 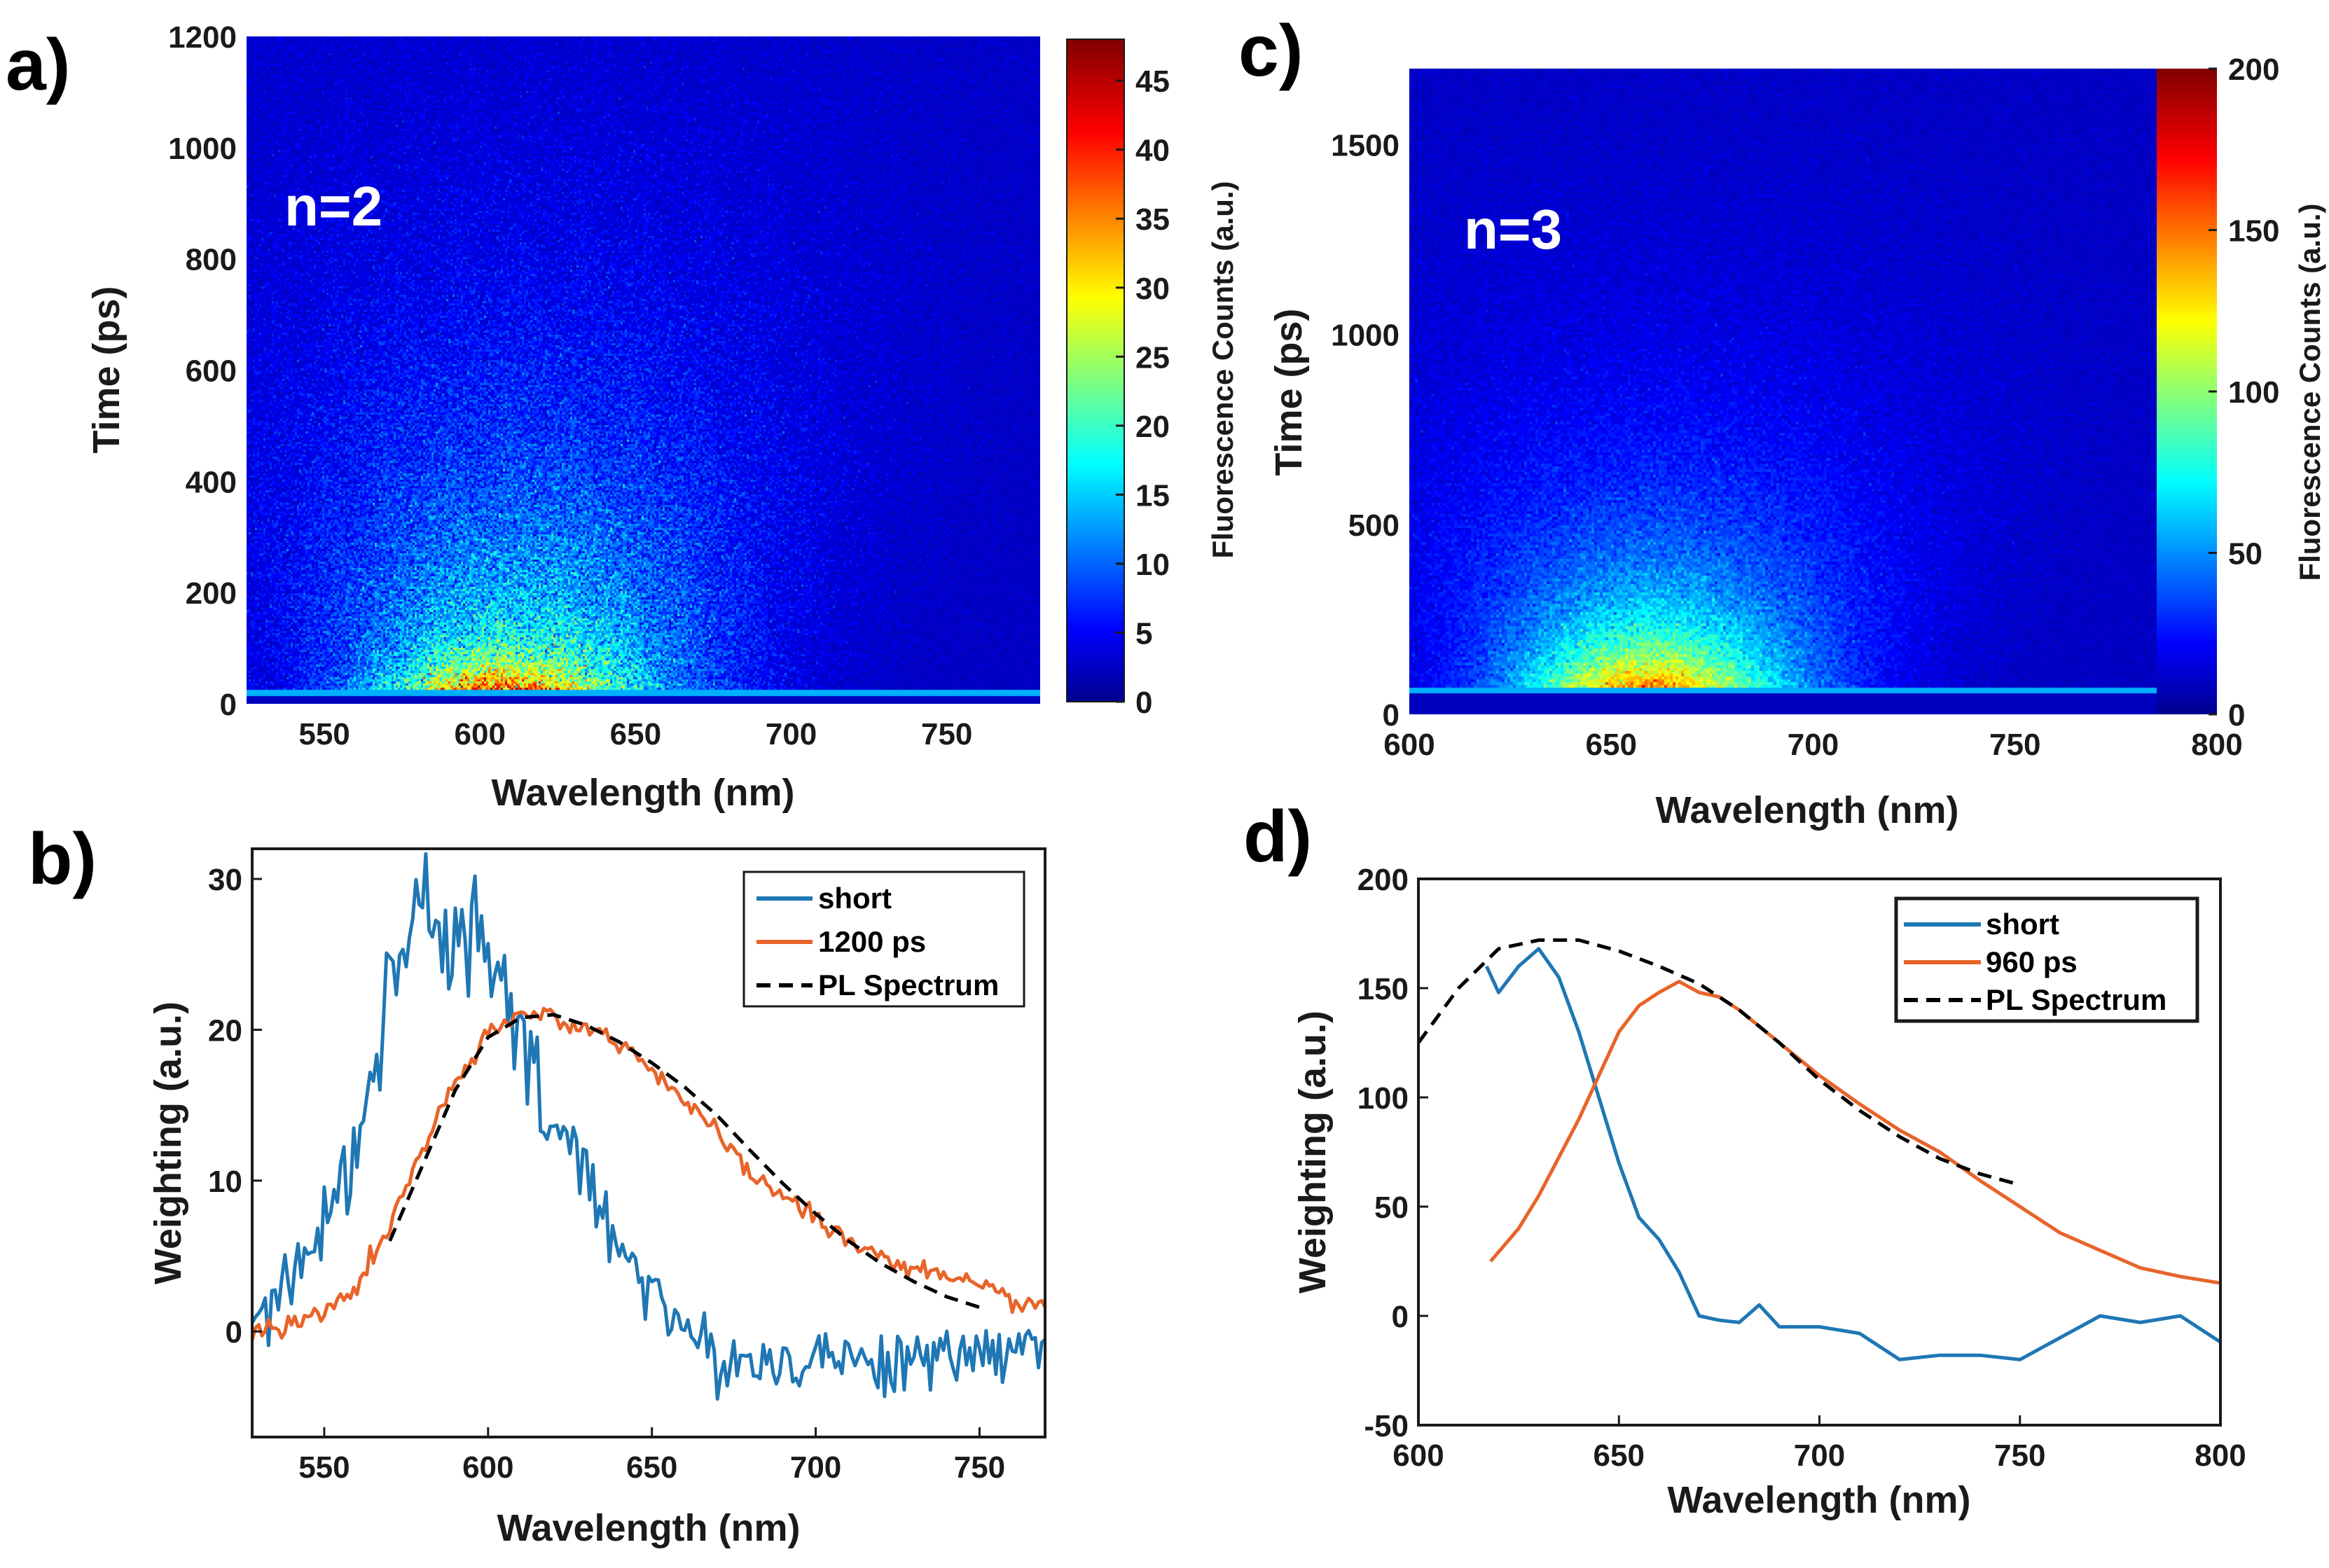 I want to click on heatmap-a-xtick-label: 550, so click(x=324, y=734).